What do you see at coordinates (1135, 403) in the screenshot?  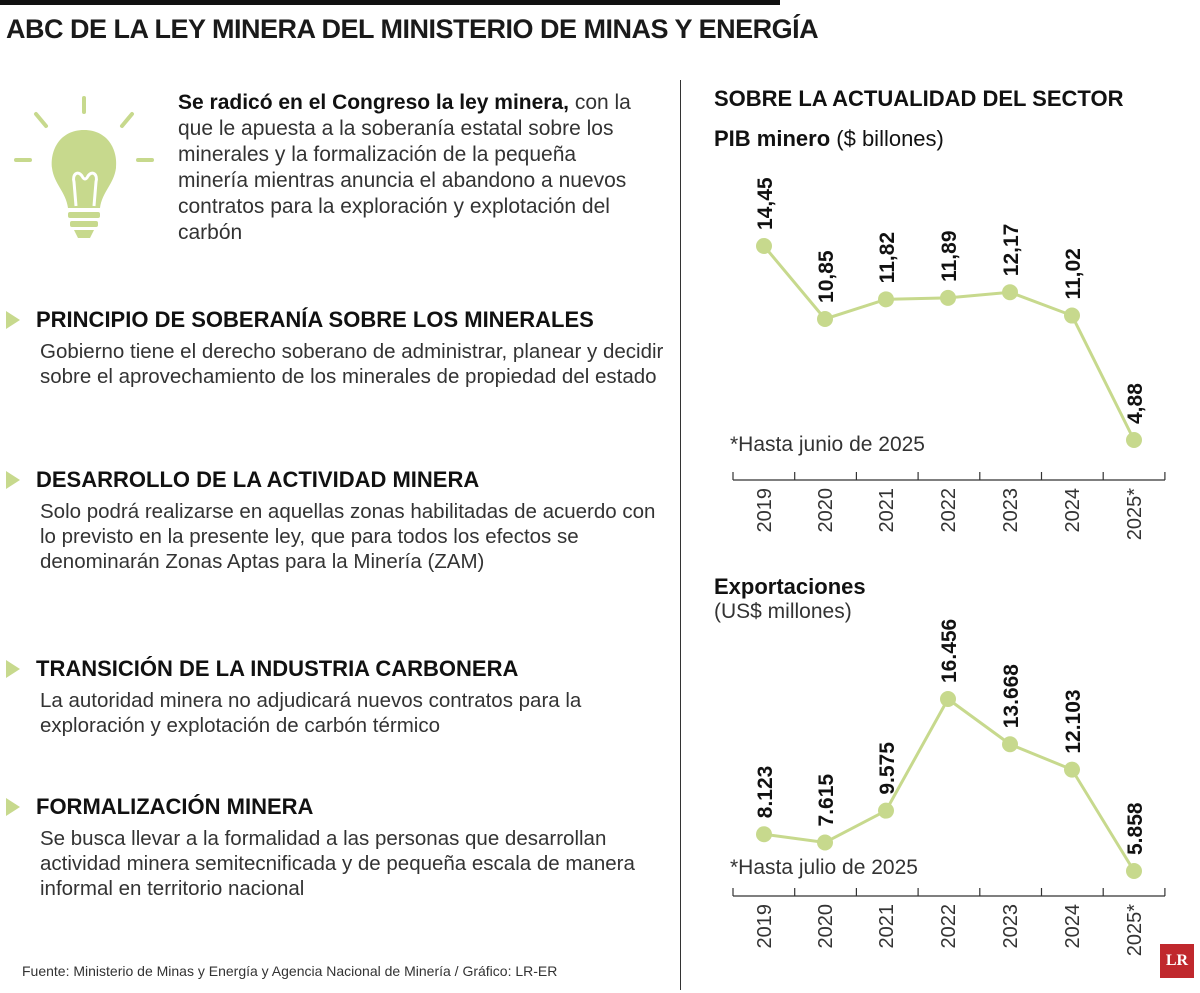 I see `data-label: 4,88` at bounding box center [1135, 403].